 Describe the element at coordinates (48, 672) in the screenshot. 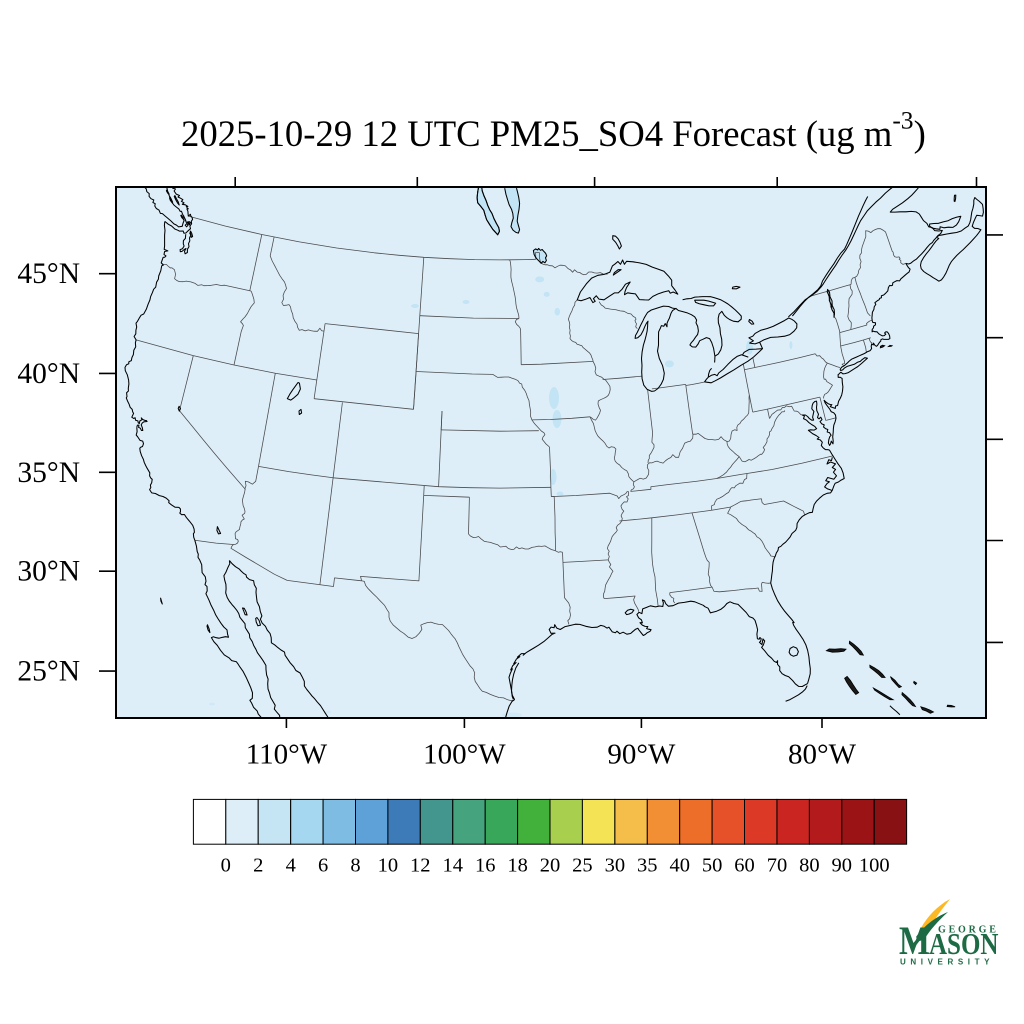

I see `svg-text: 25°N` at that location.